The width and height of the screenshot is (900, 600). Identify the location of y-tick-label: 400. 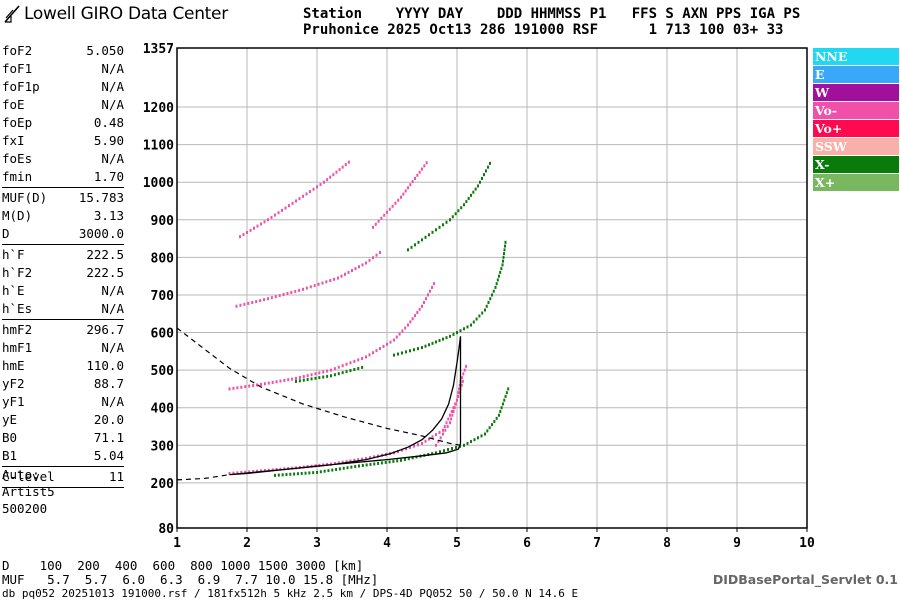
(163, 409).